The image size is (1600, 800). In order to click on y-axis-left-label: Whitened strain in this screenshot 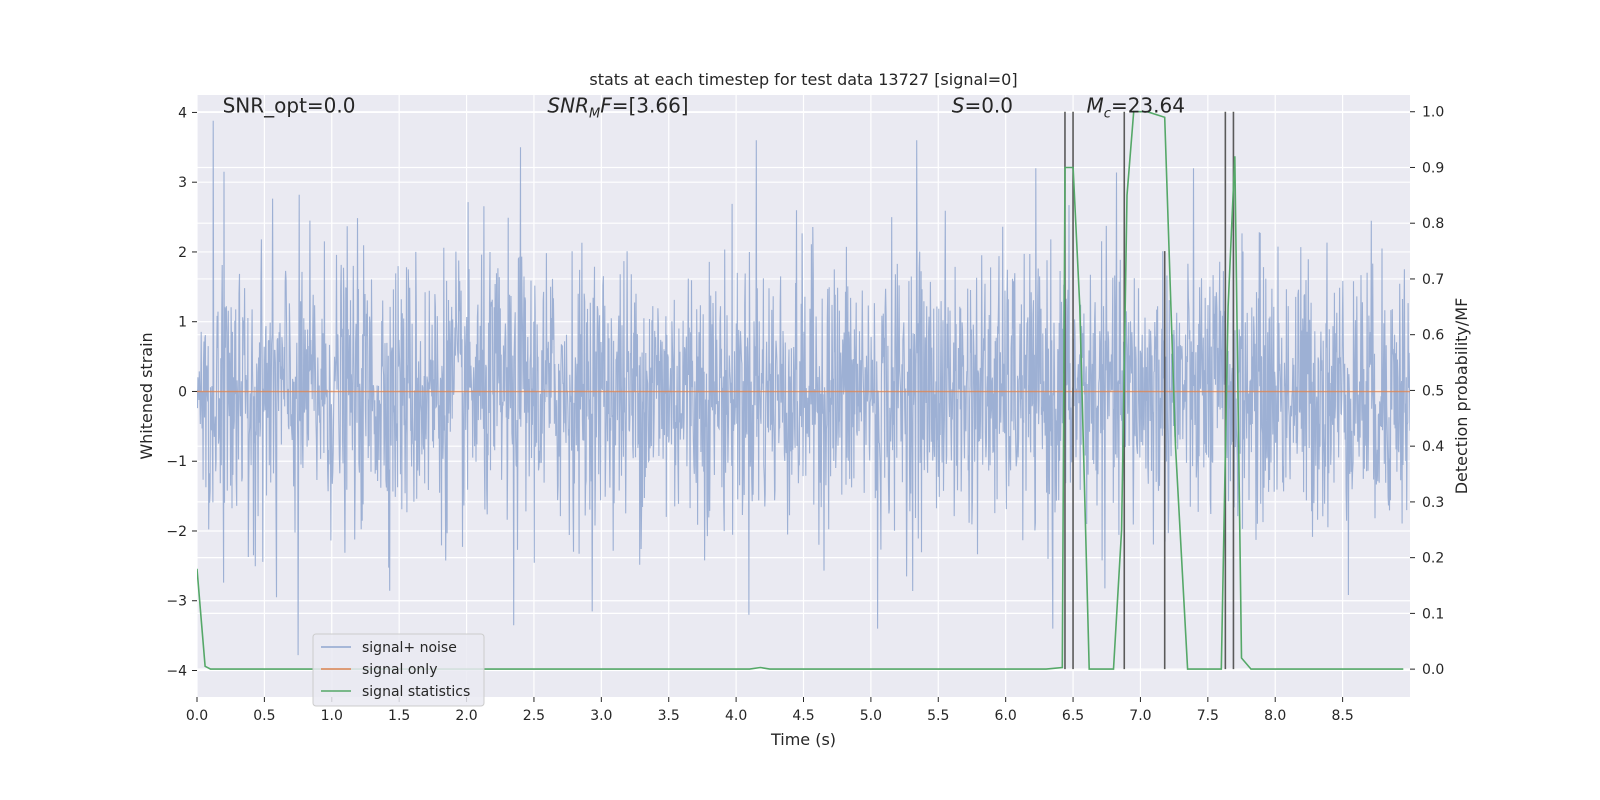, I will do `click(146, 395)`.